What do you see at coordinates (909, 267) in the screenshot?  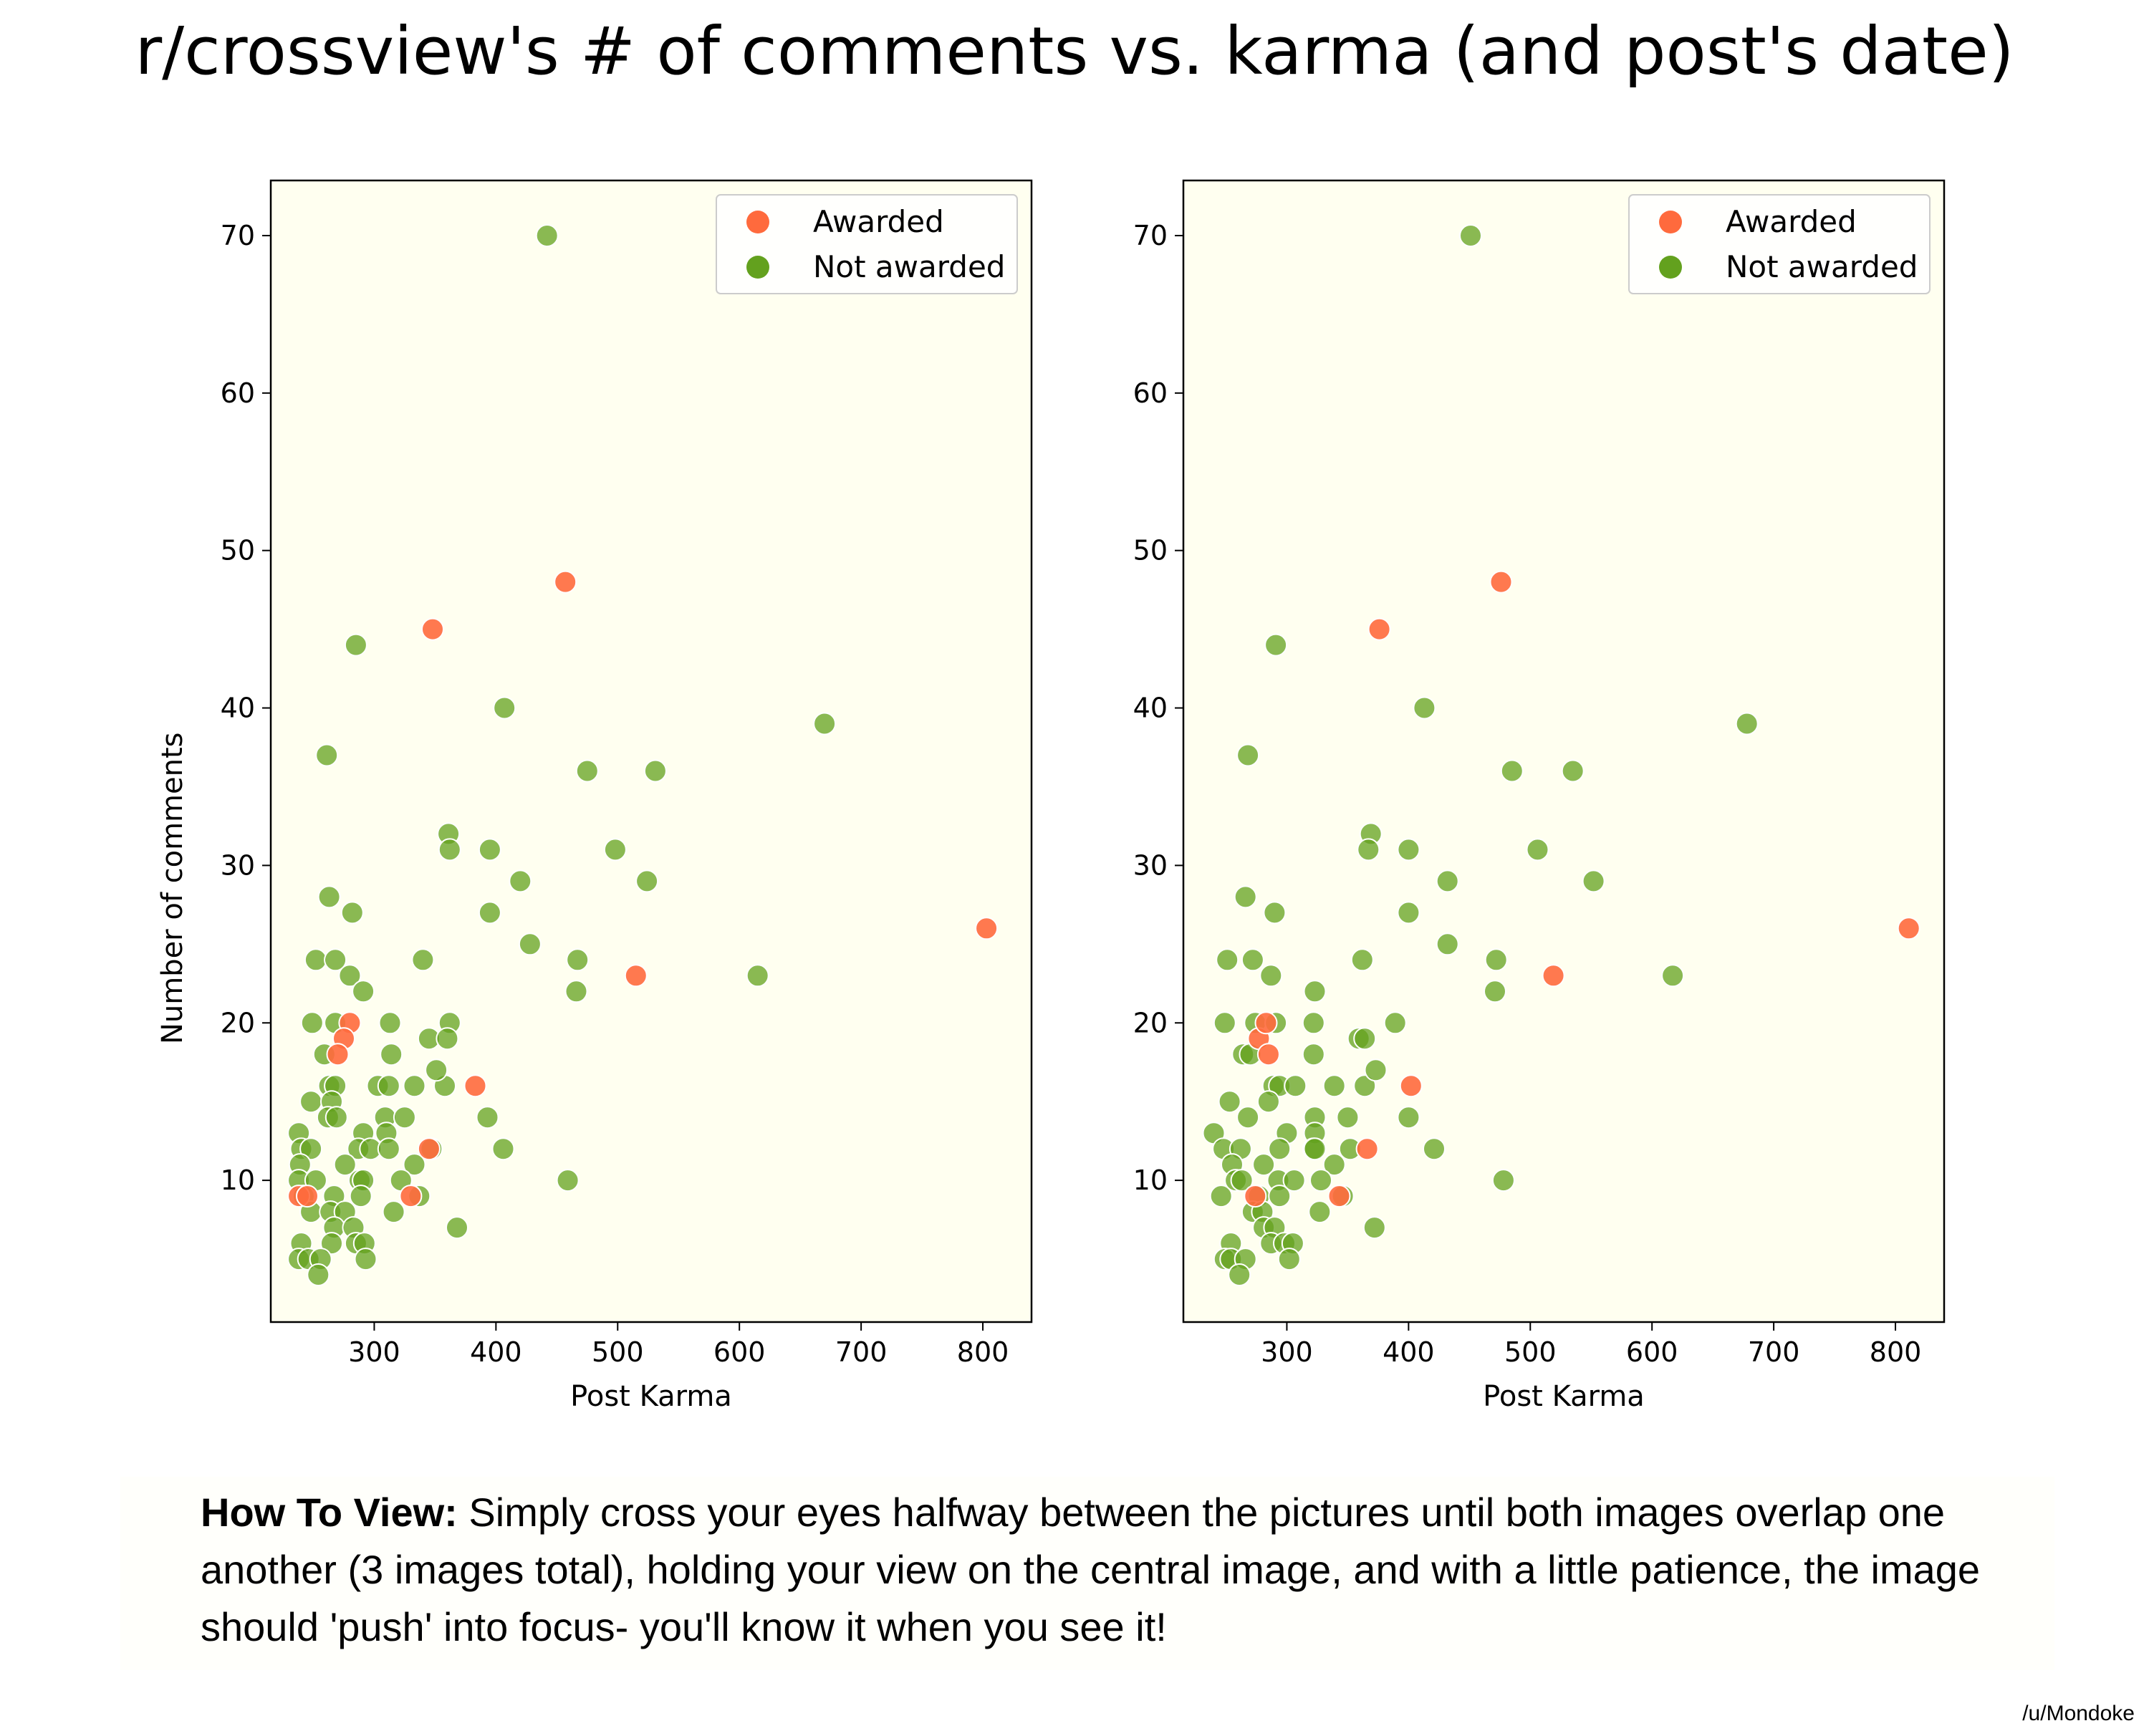 I see `legend-label: Not awarded` at bounding box center [909, 267].